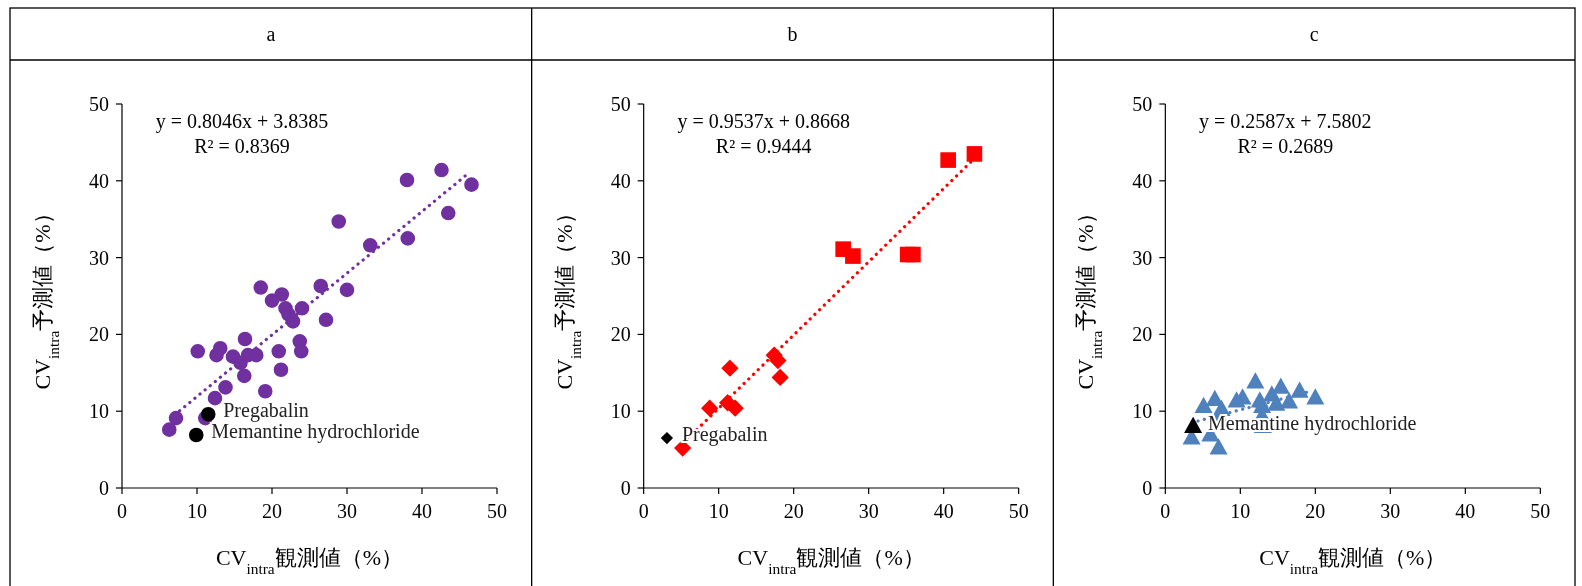 This screenshot has height=586, width=1582. What do you see at coordinates (271, 34) in the screenshot?
I see `chart-title: a` at bounding box center [271, 34].